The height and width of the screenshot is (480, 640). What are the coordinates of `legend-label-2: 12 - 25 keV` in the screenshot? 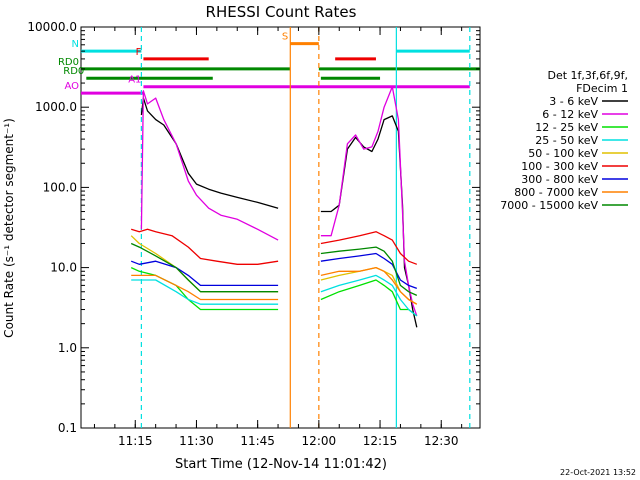 It's located at (566, 127).